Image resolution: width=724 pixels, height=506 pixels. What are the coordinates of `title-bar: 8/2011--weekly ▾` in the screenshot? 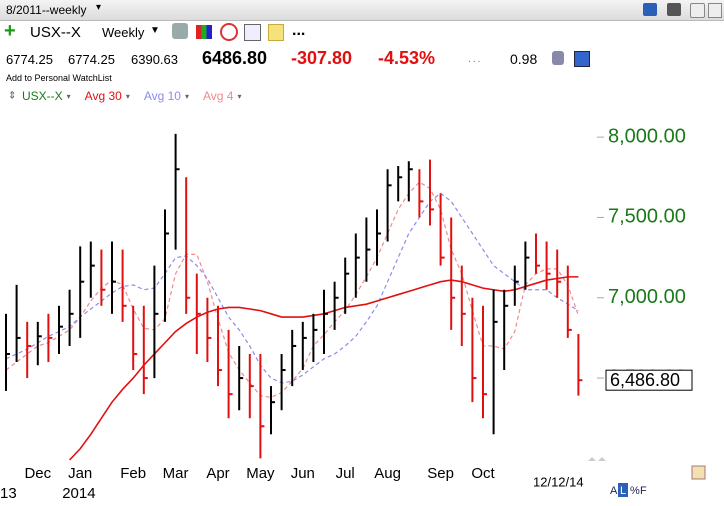 It's located at (362, 10).